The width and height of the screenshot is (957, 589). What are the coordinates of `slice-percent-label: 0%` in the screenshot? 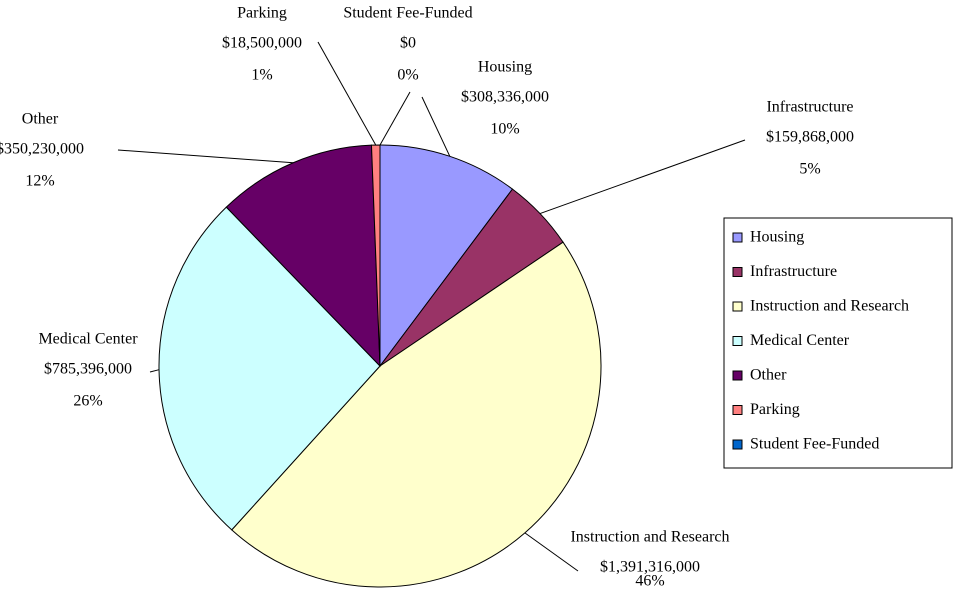 It's located at (407, 75).